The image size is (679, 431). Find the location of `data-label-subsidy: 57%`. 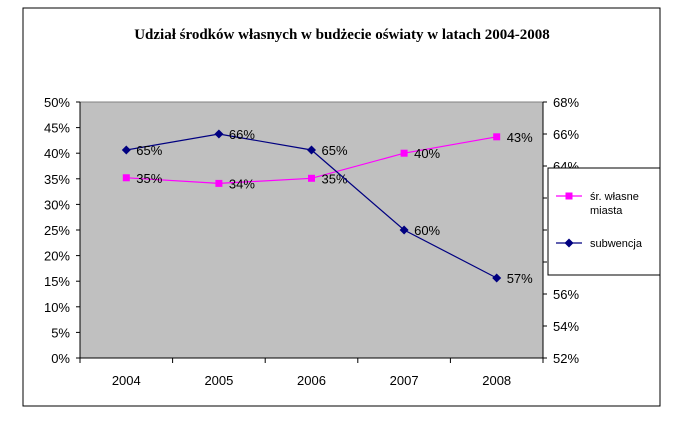

data-label-subsidy: 57% is located at coordinates (520, 278).